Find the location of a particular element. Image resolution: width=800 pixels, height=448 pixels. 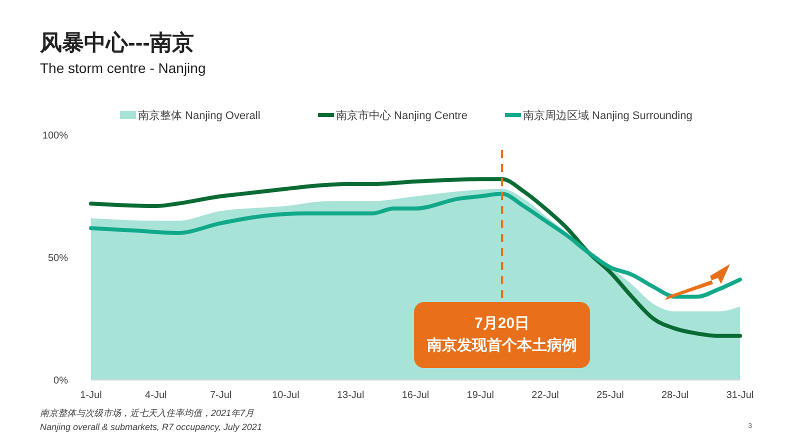

x-tick-label: 13-Jul is located at coordinates (350, 395).